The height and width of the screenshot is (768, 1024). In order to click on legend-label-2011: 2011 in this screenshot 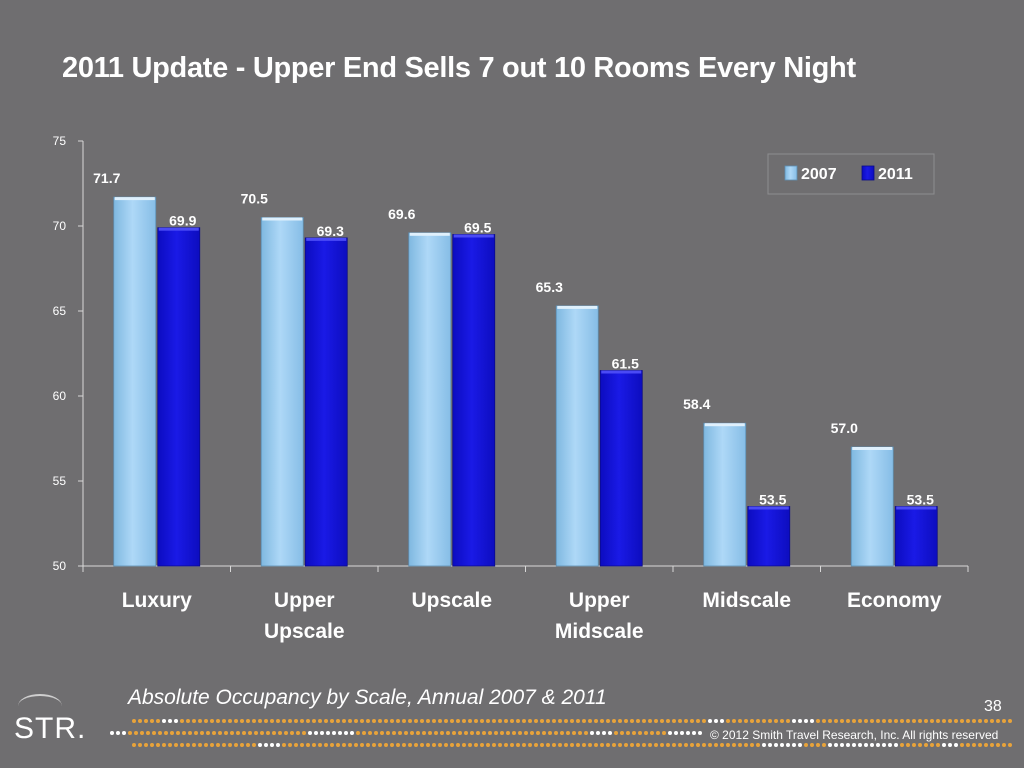, I will do `click(895, 174)`.